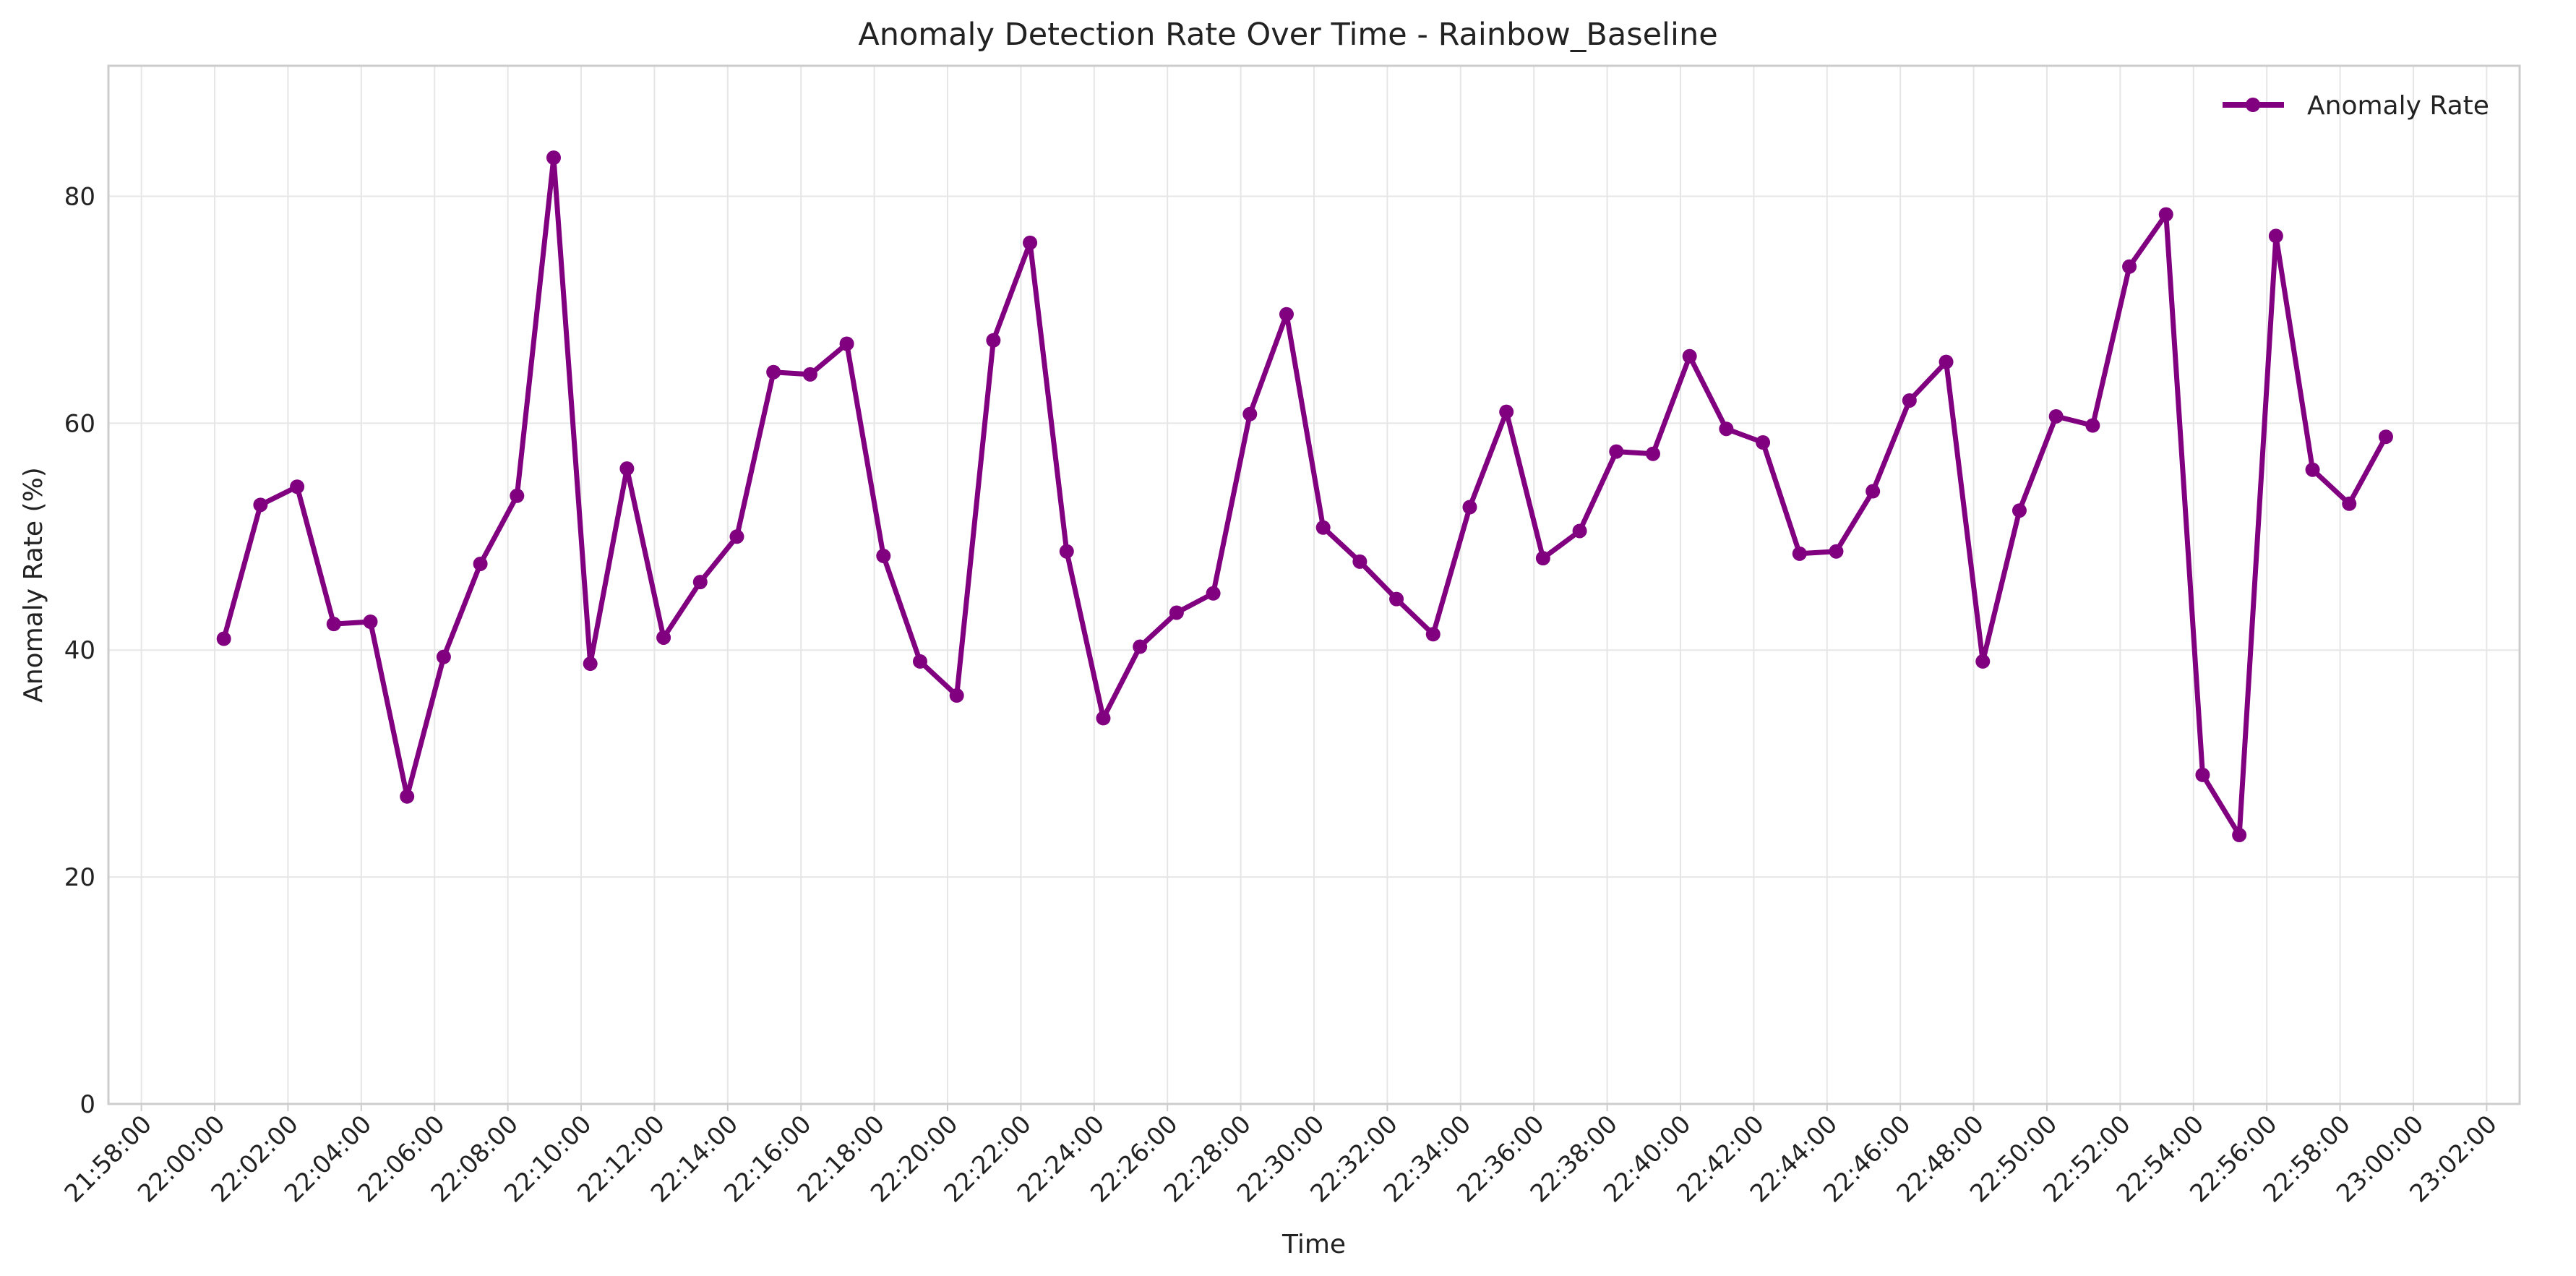 The width and height of the screenshot is (2576, 1276). Describe the element at coordinates (88, 1104) in the screenshot. I see `y-tick-label: 0` at that location.